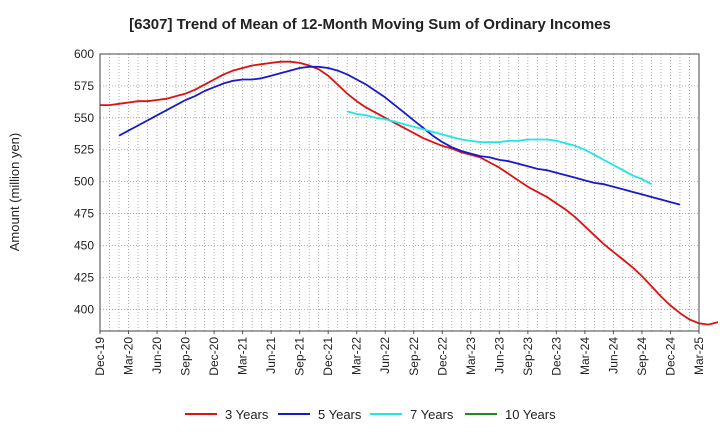 This screenshot has height=440, width=720. What do you see at coordinates (414, 356) in the screenshot?
I see `x-tick-label: Sep-22` at bounding box center [414, 356].